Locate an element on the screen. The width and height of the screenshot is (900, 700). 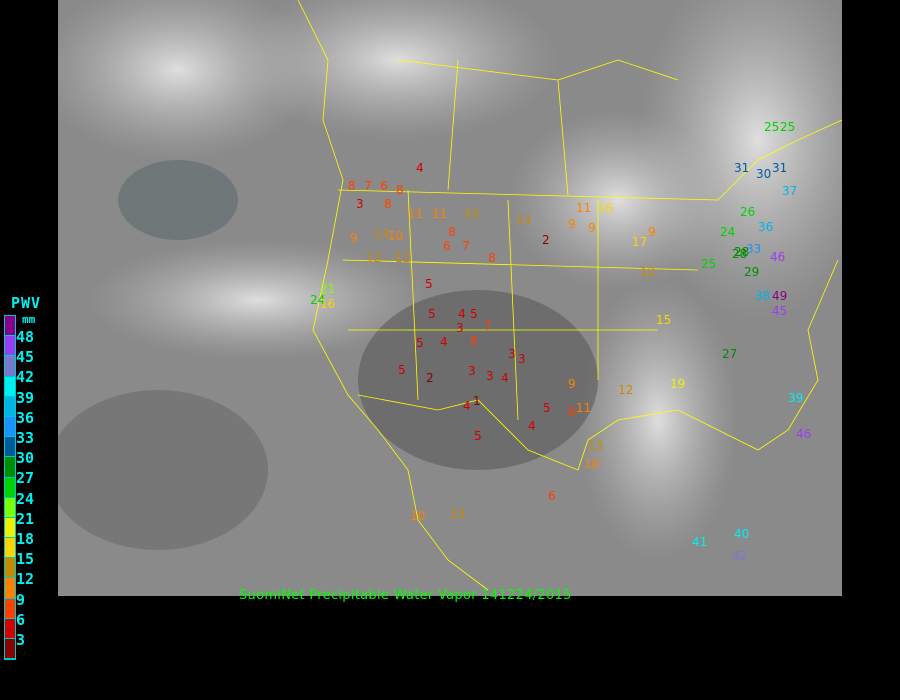
legend-label: 6 is located at coordinates (21, 619).